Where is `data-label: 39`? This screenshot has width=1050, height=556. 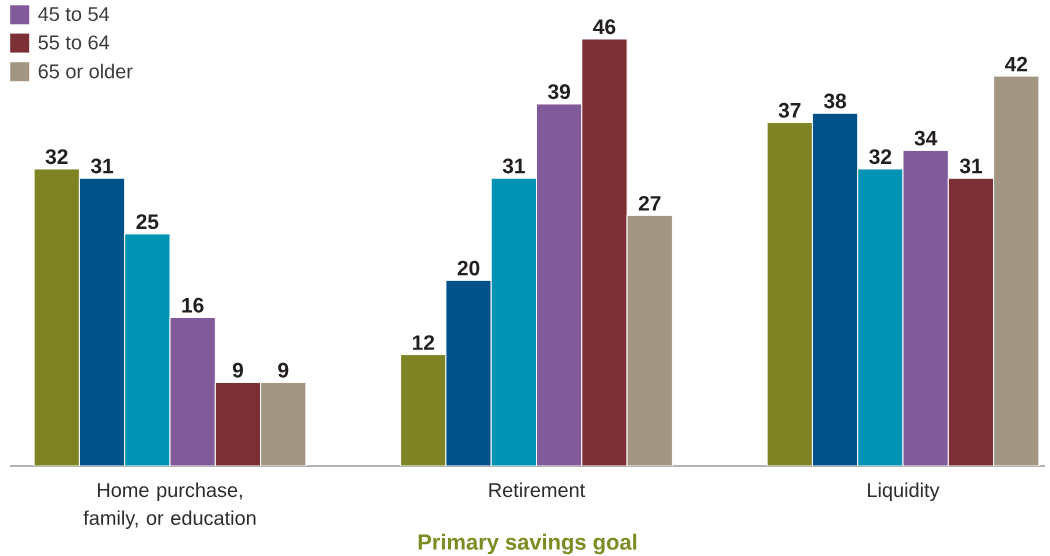 data-label: 39 is located at coordinates (559, 92).